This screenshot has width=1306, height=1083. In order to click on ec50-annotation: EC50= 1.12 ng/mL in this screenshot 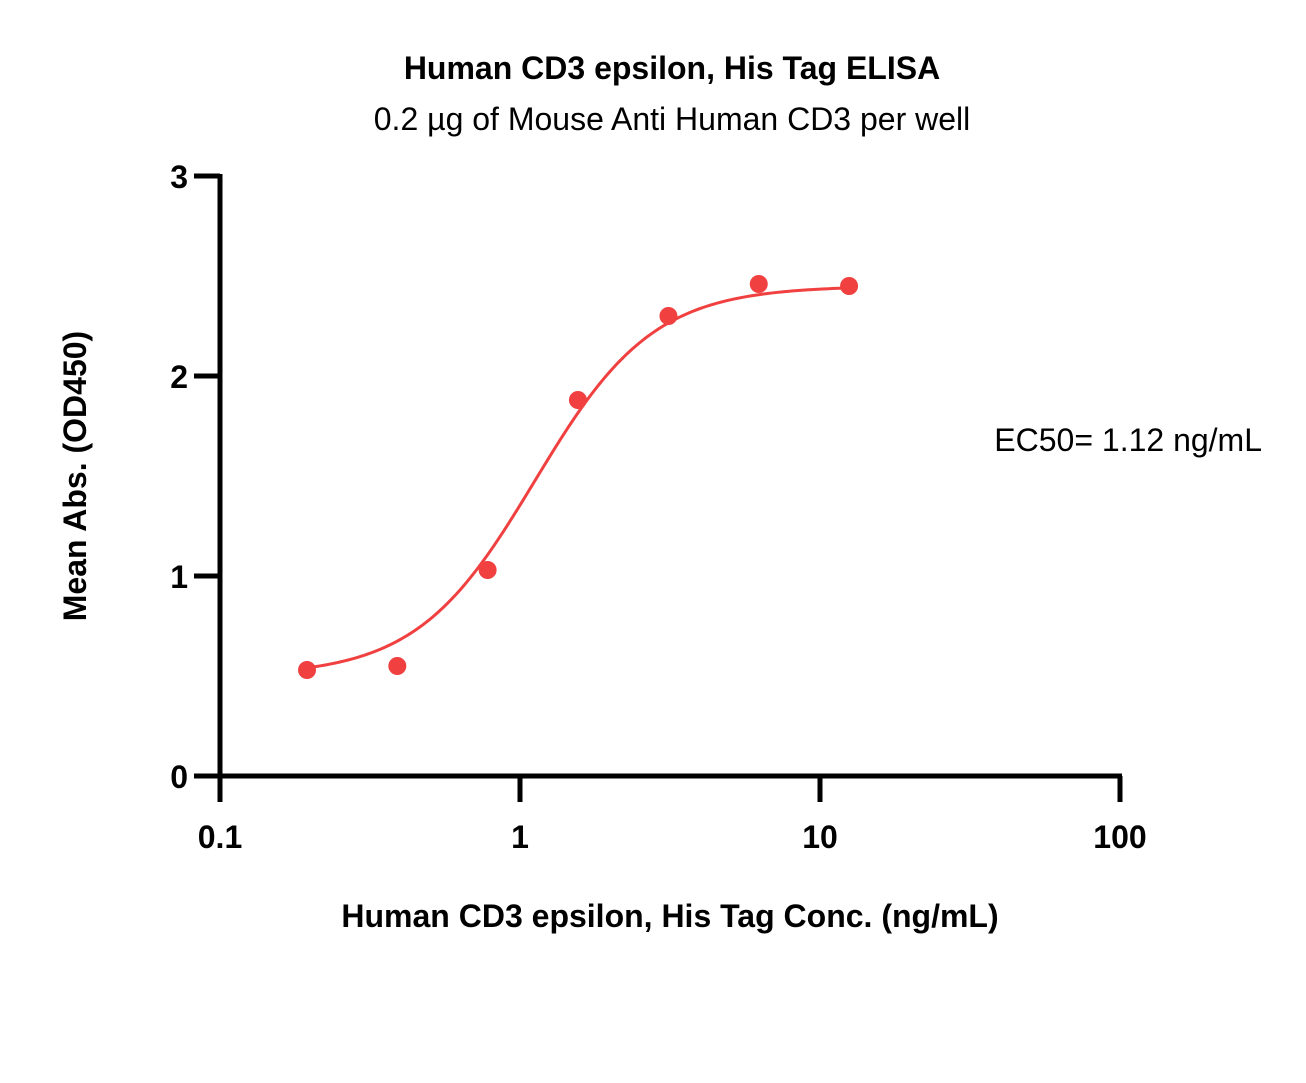, I will do `click(1128, 440)`.